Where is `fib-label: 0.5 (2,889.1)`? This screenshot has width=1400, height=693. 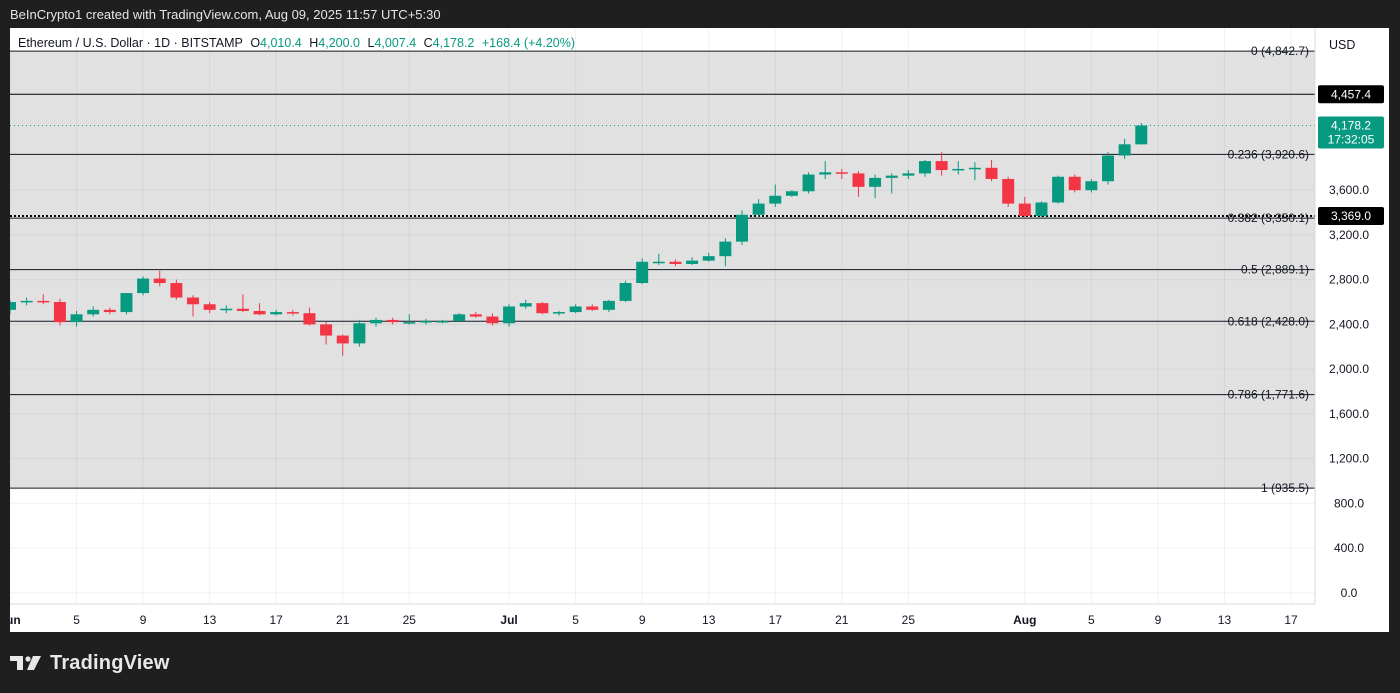 fib-label: 0.5 (2,889.1) is located at coordinates (1275, 270).